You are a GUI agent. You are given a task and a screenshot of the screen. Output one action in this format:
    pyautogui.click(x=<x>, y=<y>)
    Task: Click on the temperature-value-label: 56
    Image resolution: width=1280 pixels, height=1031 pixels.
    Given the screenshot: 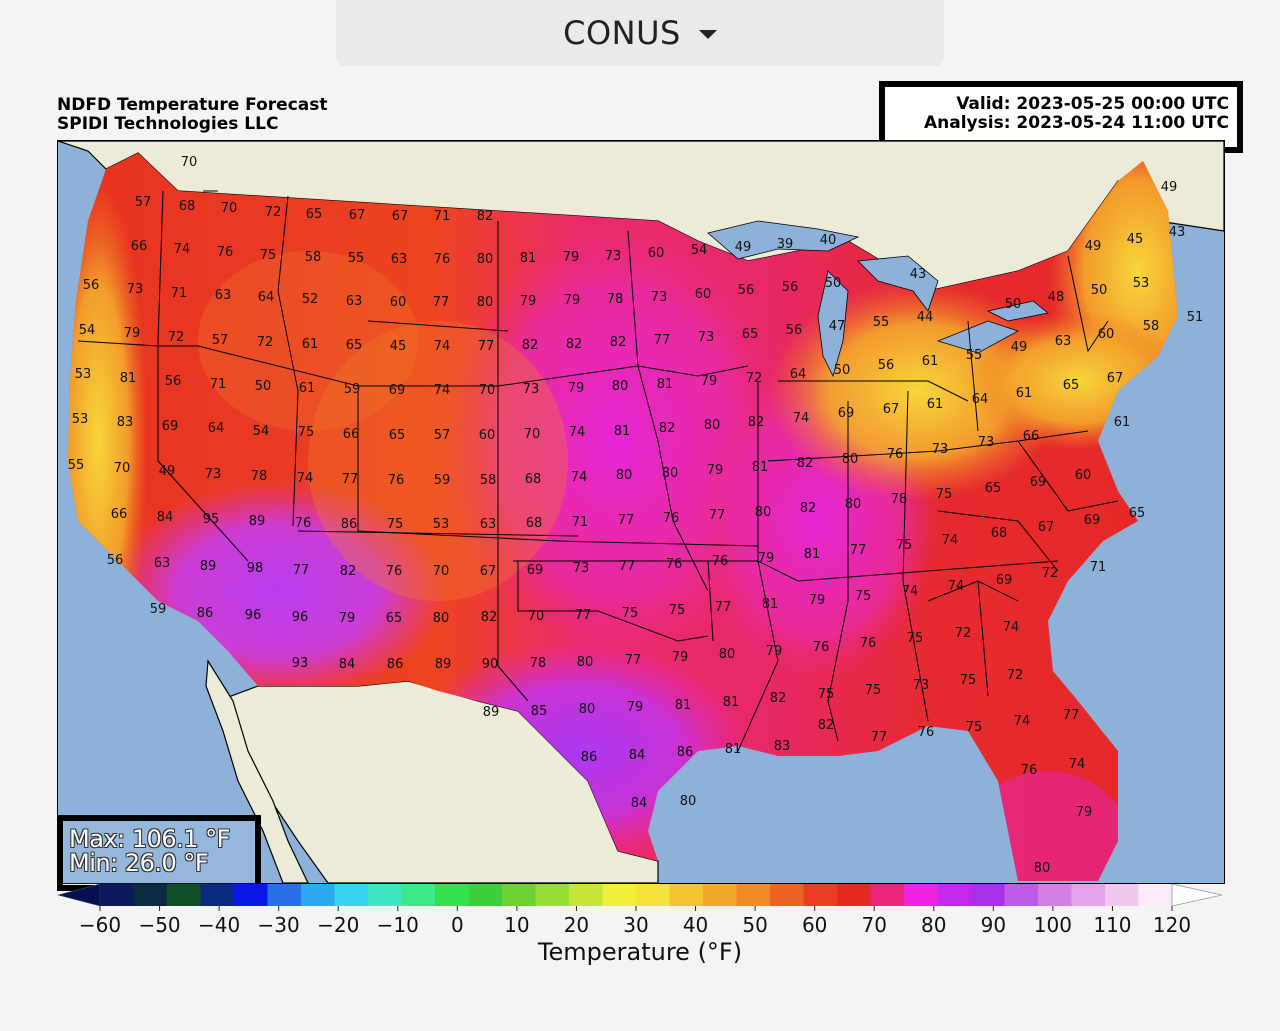 What is the action you would take?
    pyautogui.click(x=886, y=365)
    